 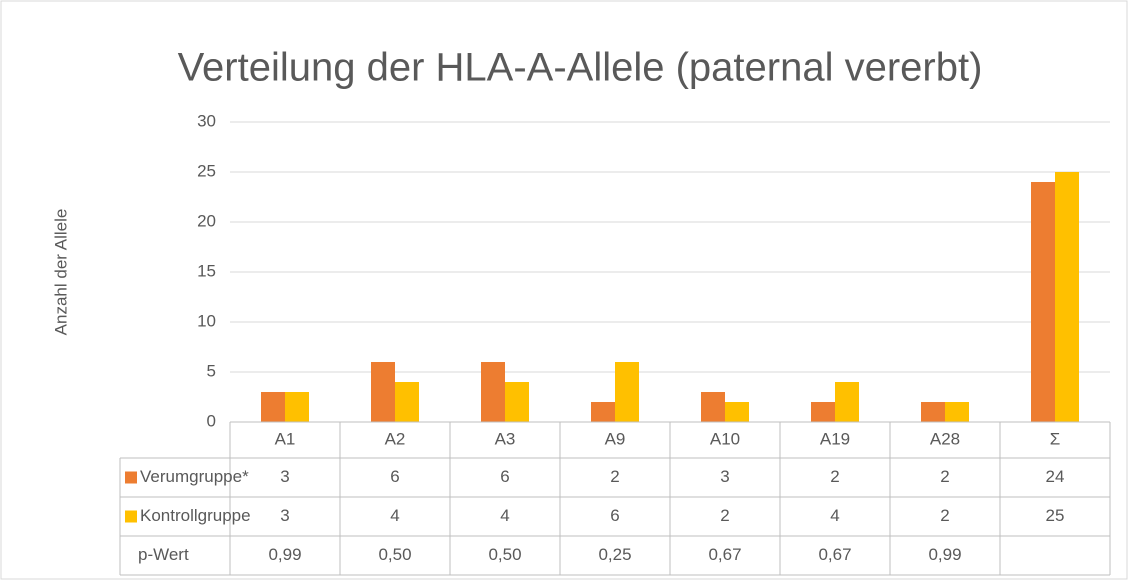 I want to click on y-tick-label: 25, so click(x=206, y=170).